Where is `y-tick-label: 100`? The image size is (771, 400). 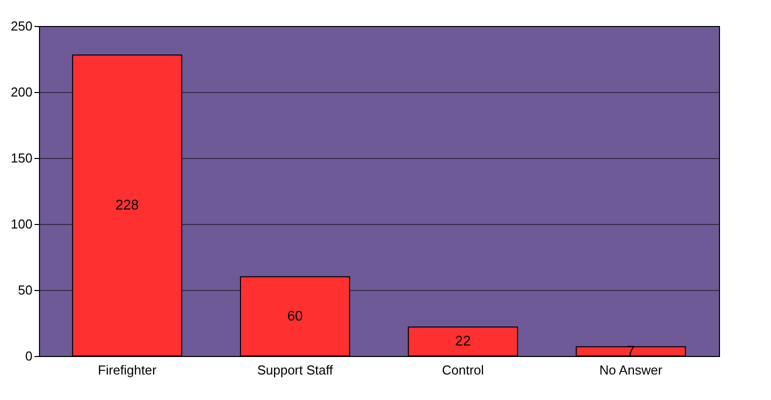
y-tick-label: 100 is located at coordinates (21, 224).